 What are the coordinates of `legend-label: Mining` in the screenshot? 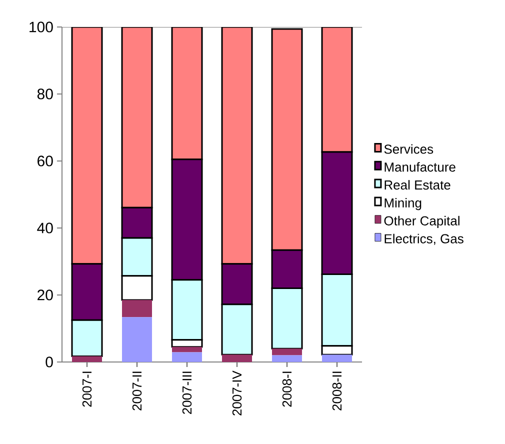 It's located at (403, 204).